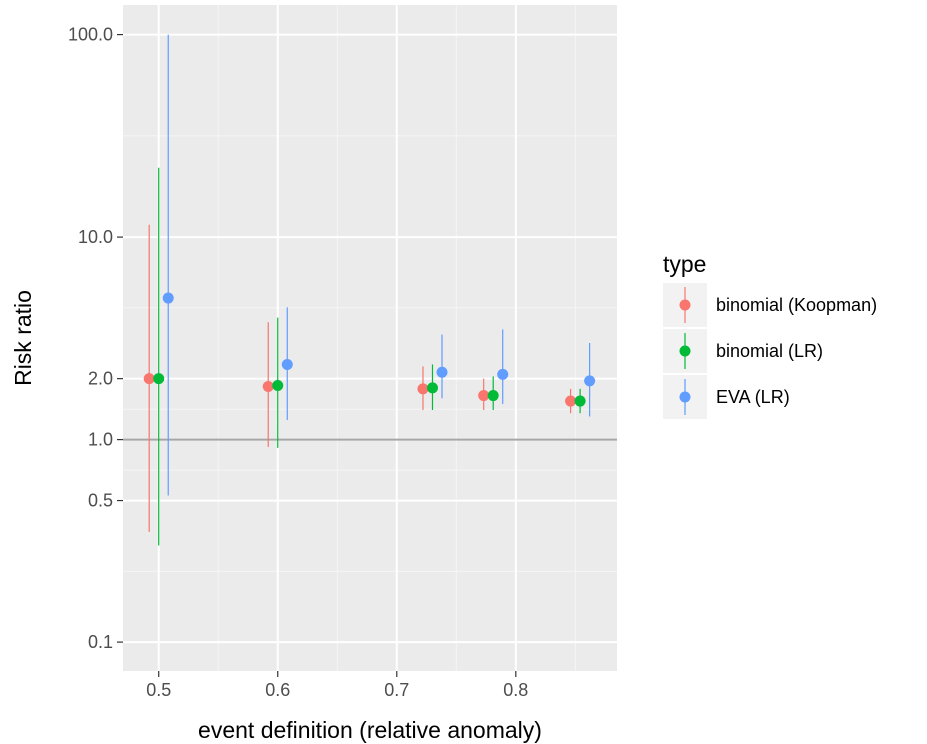 This screenshot has width=927, height=744. What do you see at coordinates (684, 264) in the screenshot?
I see `legend-title: type` at bounding box center [684, 264].